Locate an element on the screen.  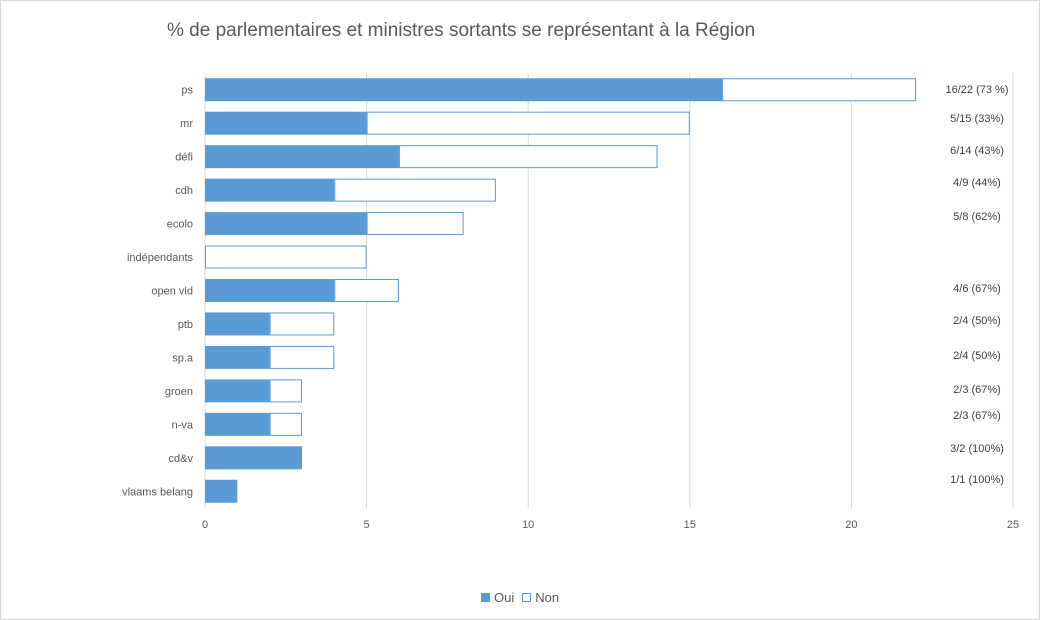
annotation-label: 1/1 (100%) is located at coordinates (977, 480).